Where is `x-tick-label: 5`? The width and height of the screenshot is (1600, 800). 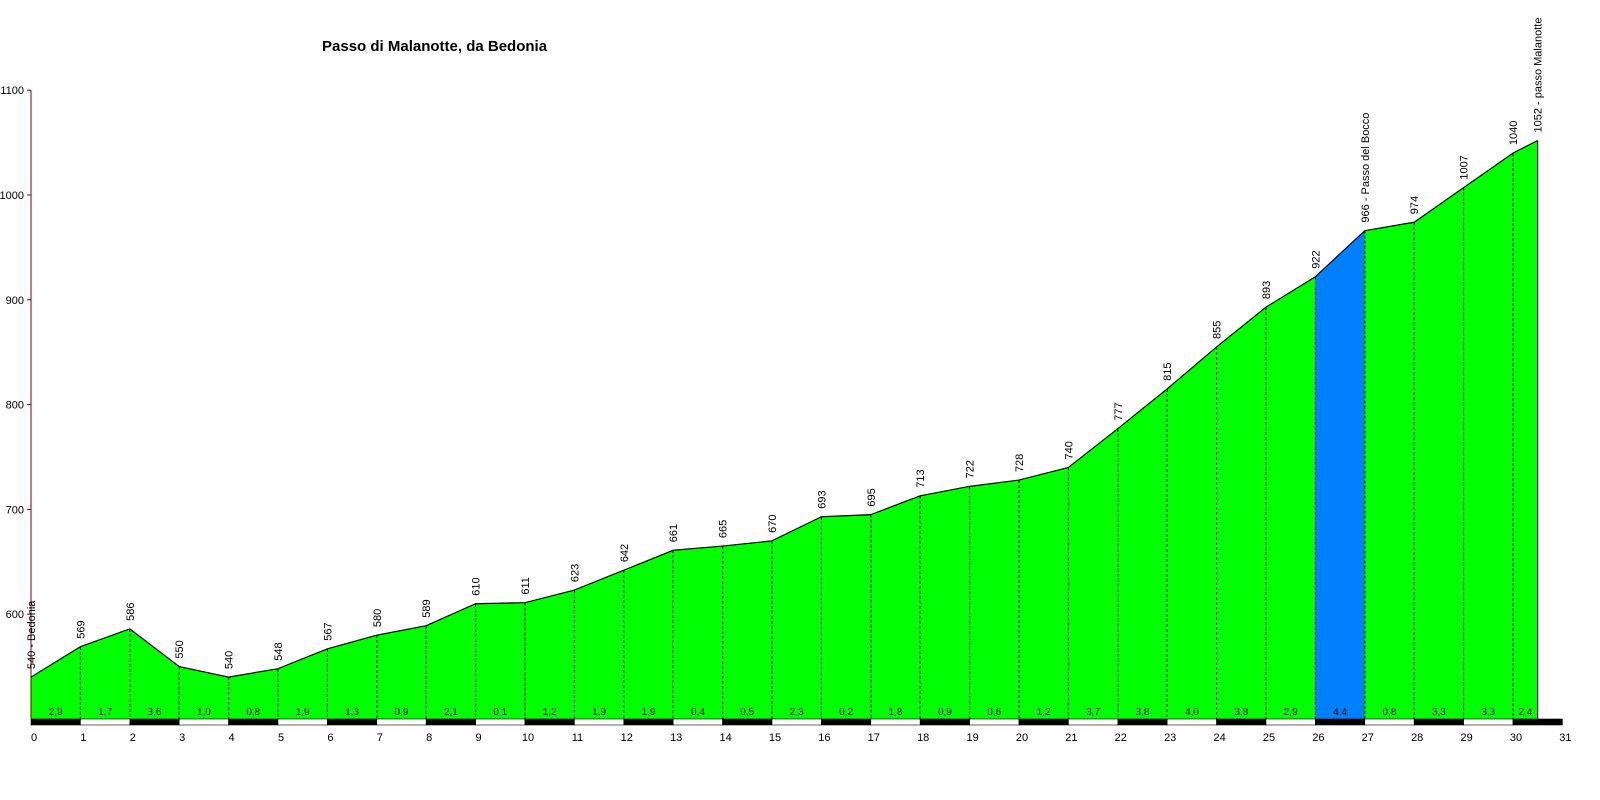
x-tick-label: 5 is located at coordinates (281, 738).